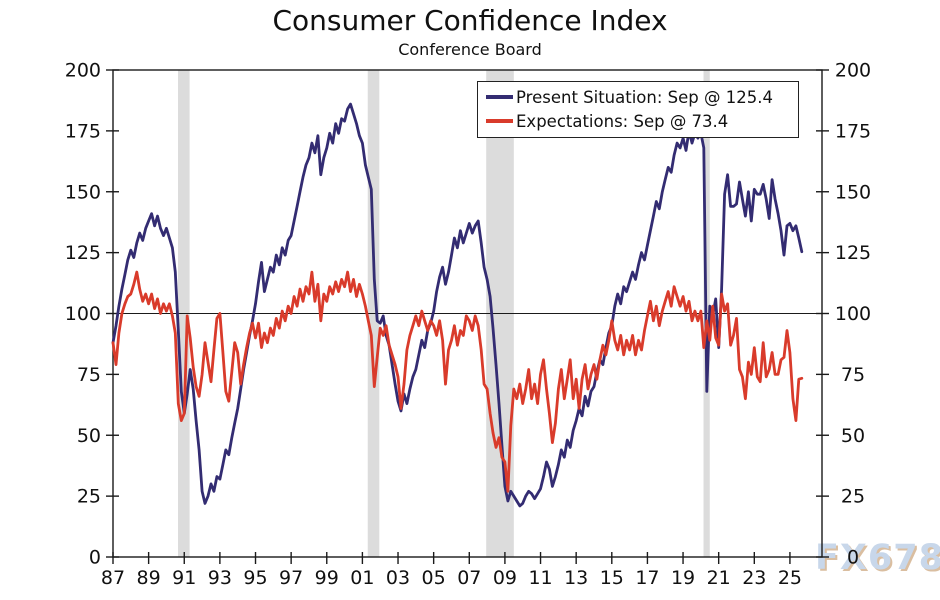 This screenshot has height=600, width=940. What do you see at coordinates (470, 20) in the screenshot?
I see `chart-title: Consumer Confidence Index` at bounding box center [470, 20].